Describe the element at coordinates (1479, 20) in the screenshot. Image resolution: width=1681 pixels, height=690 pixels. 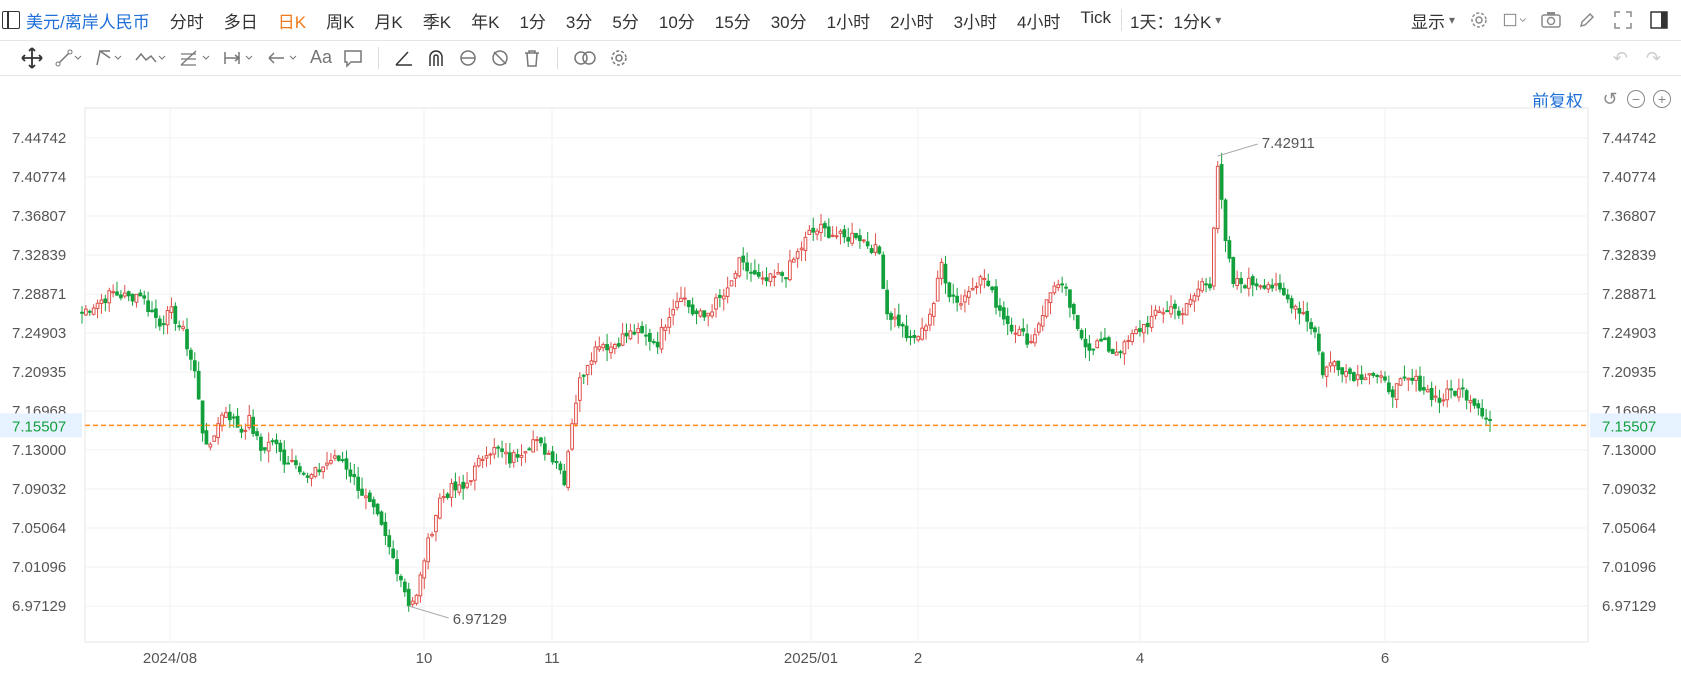
I see `settings-icon` at that location.